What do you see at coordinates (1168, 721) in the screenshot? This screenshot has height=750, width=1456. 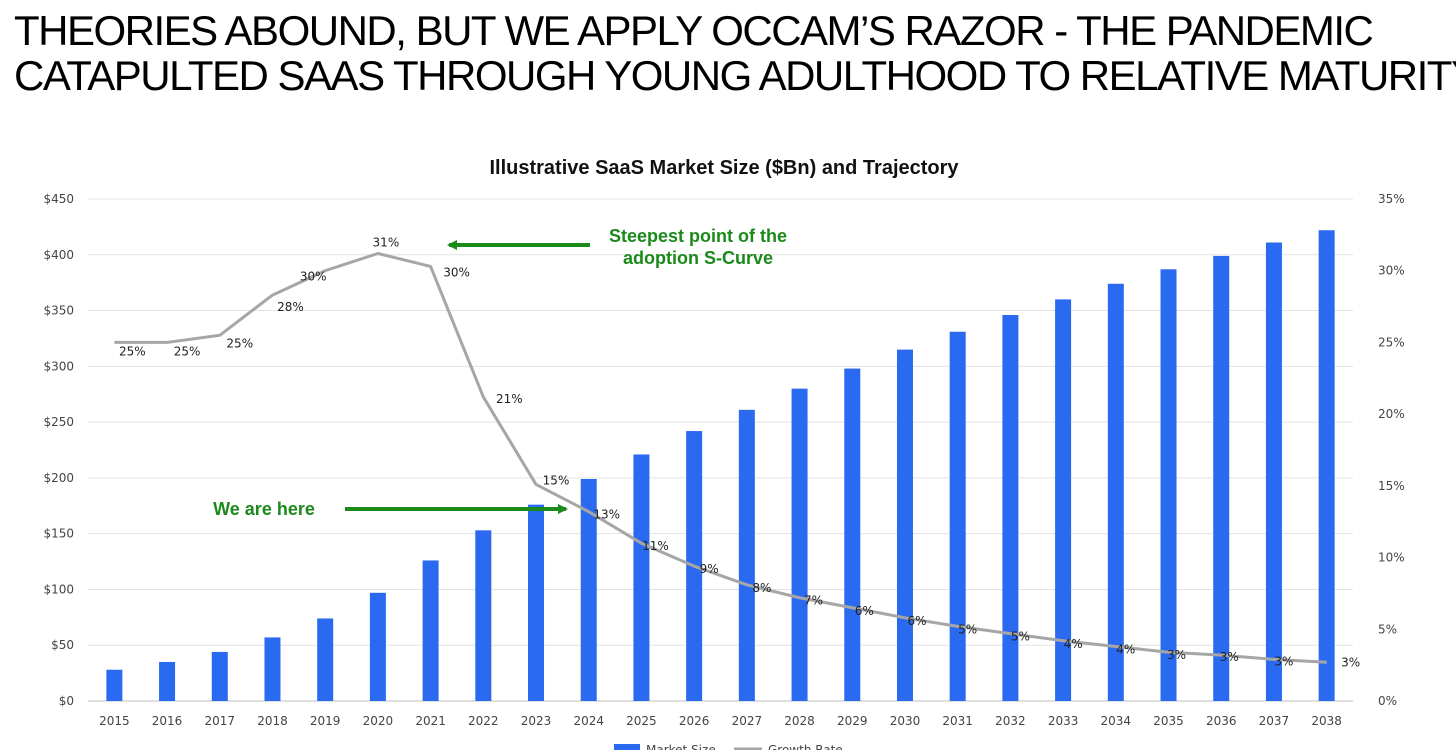 I see `x-tick-label: 2035` at bounding box center [1168, 721].